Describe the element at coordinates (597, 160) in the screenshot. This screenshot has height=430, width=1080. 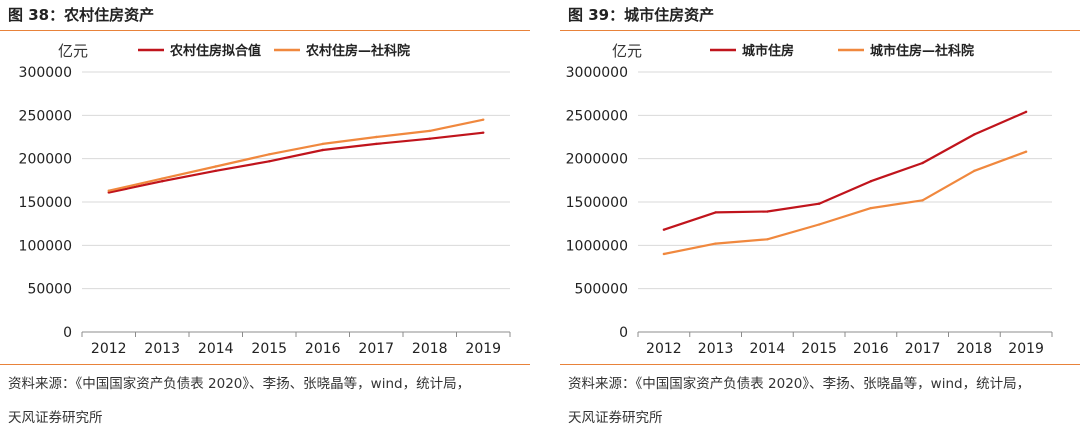
I see `y-tick-label: 2000000` at that location.